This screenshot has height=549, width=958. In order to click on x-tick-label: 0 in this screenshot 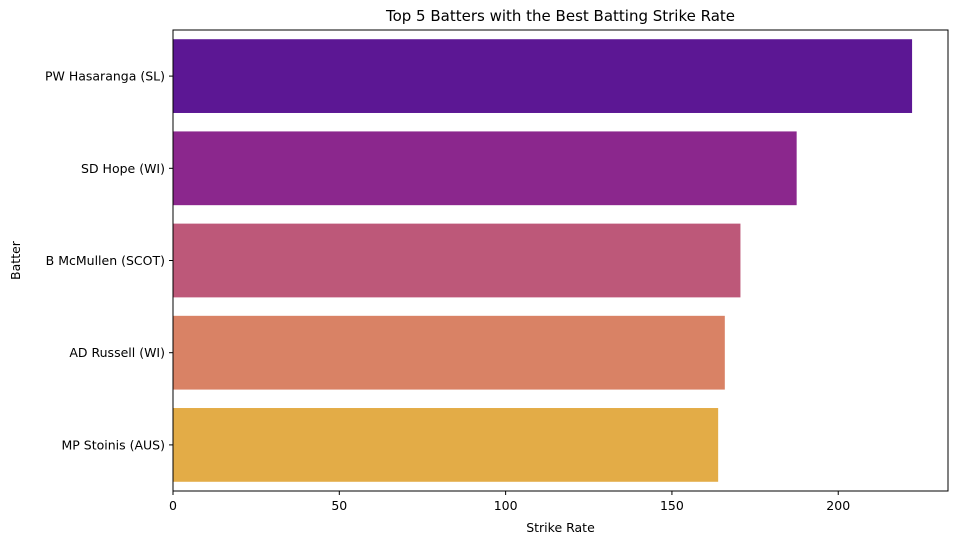, I will do `click(173, 505)`.